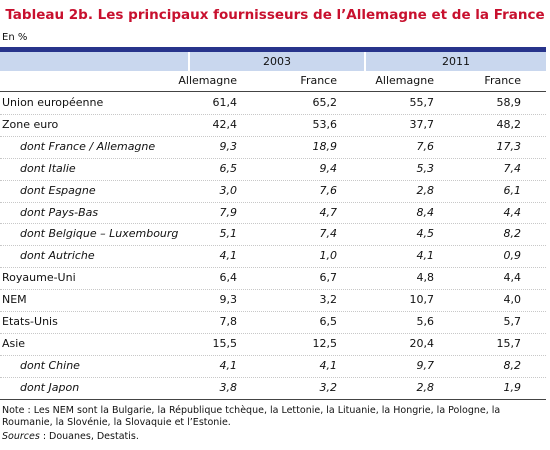 Image resolution: width=550 pixels, height=450 pixels. Describe the element at coordinates (422, 343) in the screenshot. I see `cell-value: 20,4` at that location.